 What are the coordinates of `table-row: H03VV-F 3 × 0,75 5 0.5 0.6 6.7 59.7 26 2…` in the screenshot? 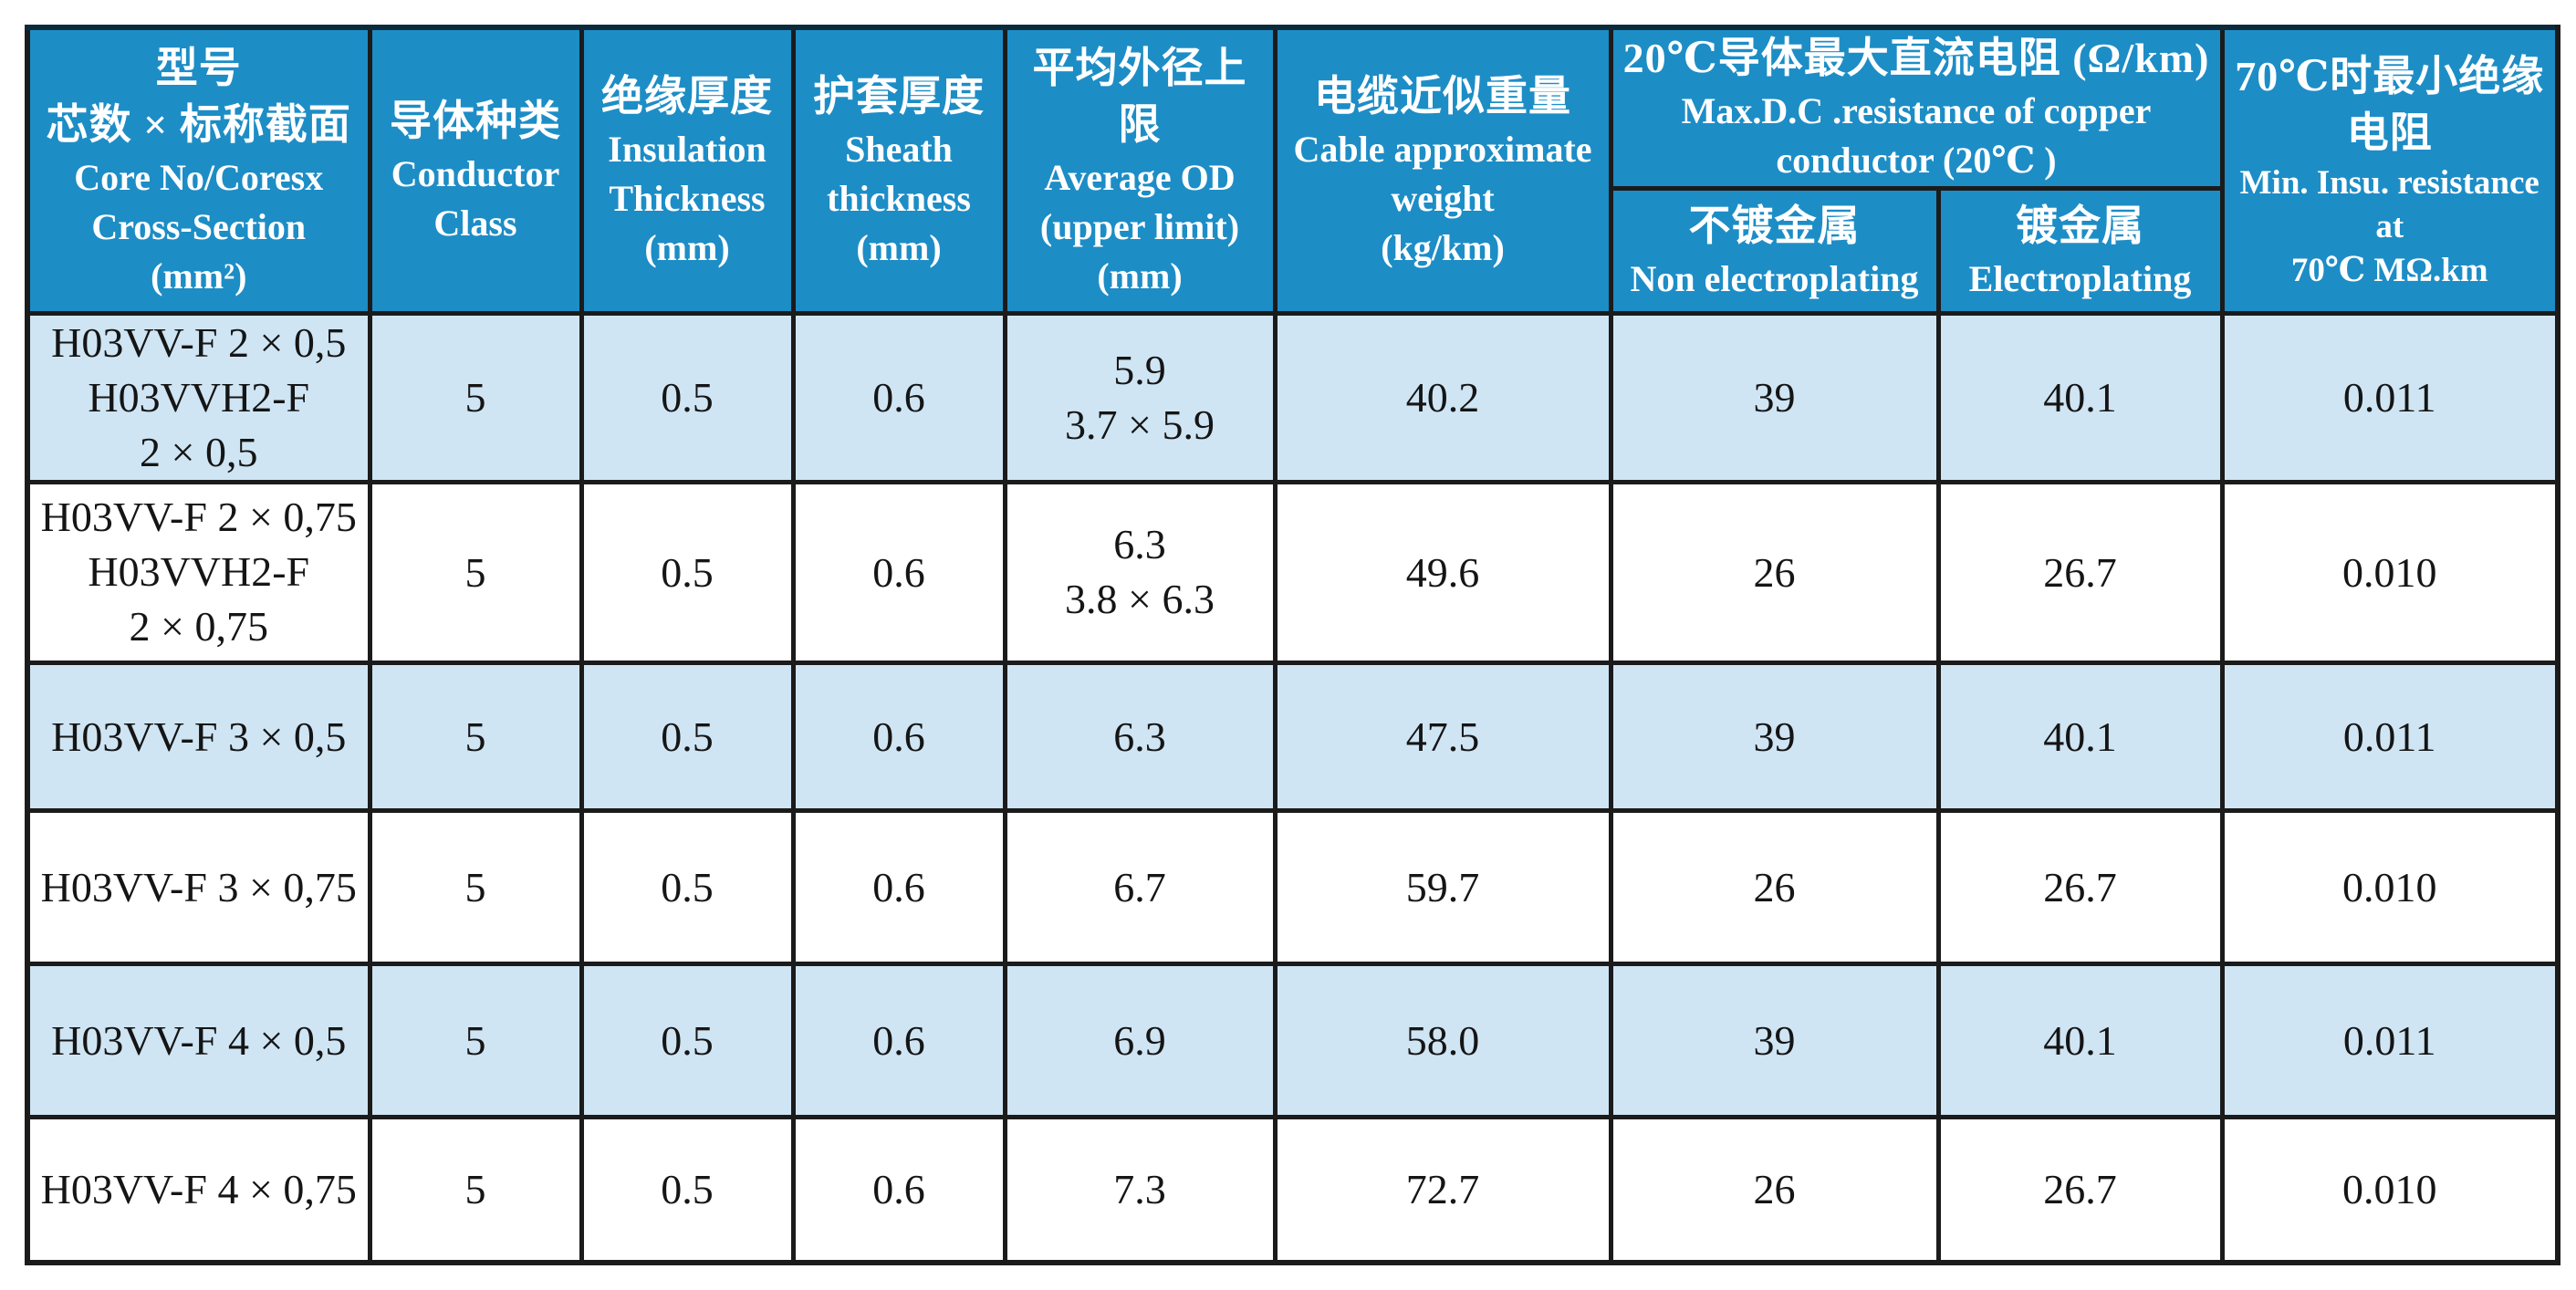 It's located at (1292, 886).